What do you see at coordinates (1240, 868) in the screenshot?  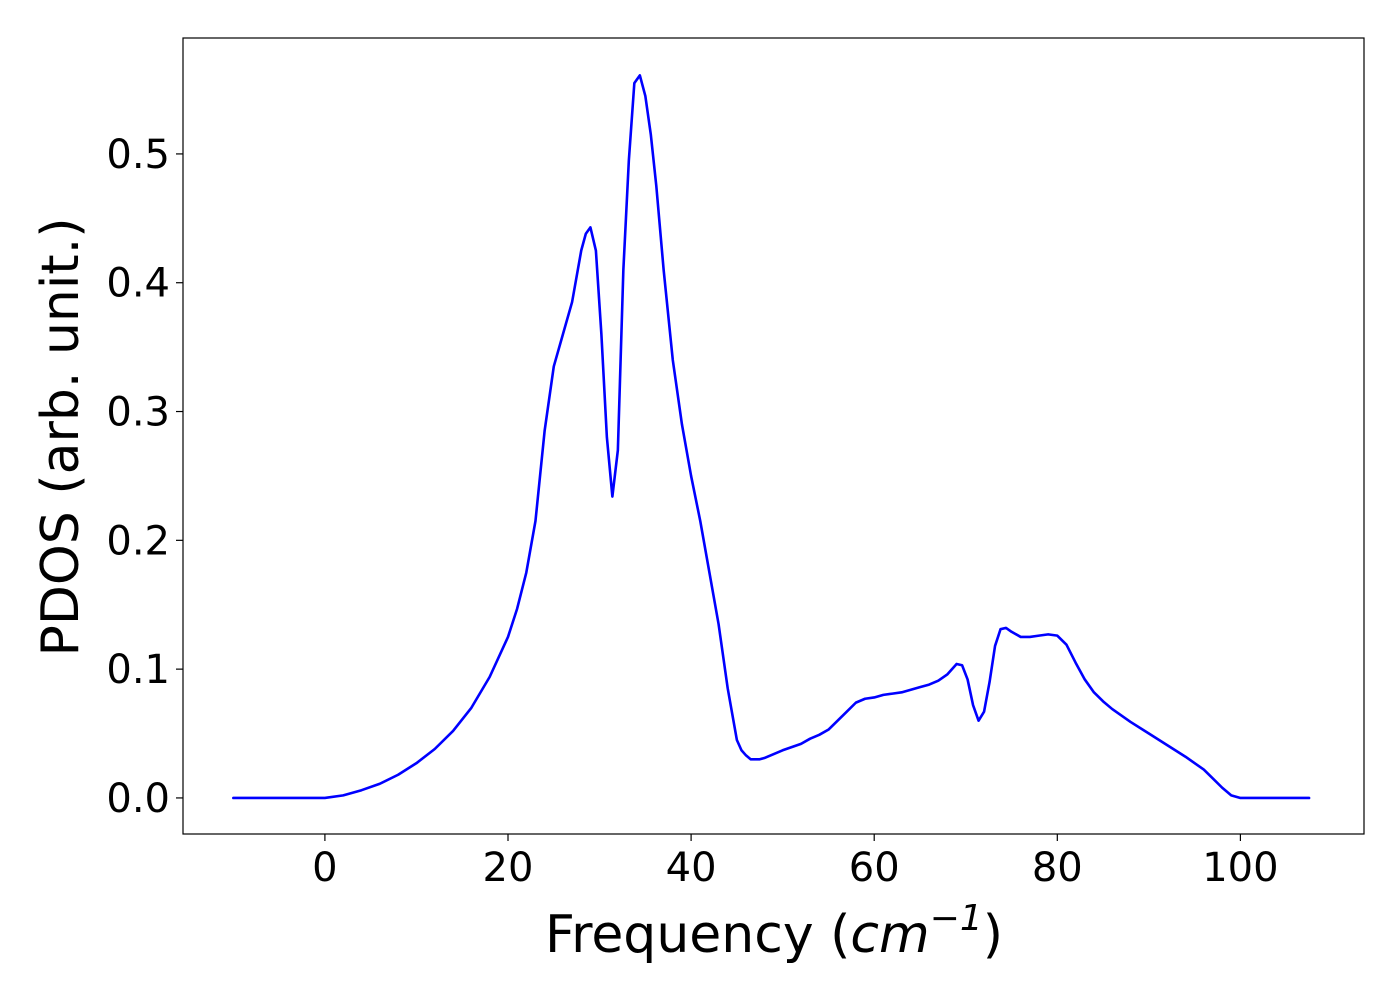 I see `x-tick-label: 100` at bounding box center [1240, 868].